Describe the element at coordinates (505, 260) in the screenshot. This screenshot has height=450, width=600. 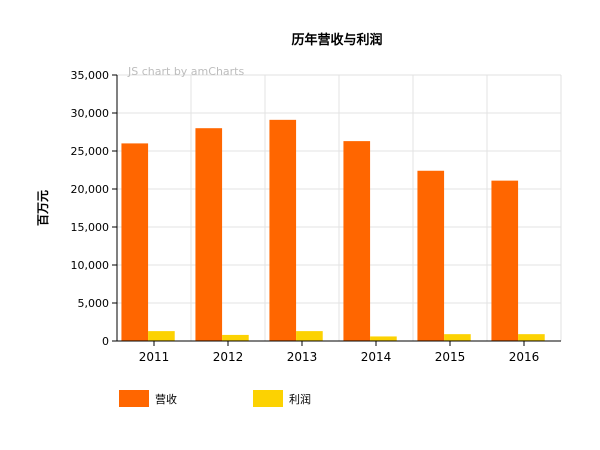
I see `bar-revenue-2016` at that location.